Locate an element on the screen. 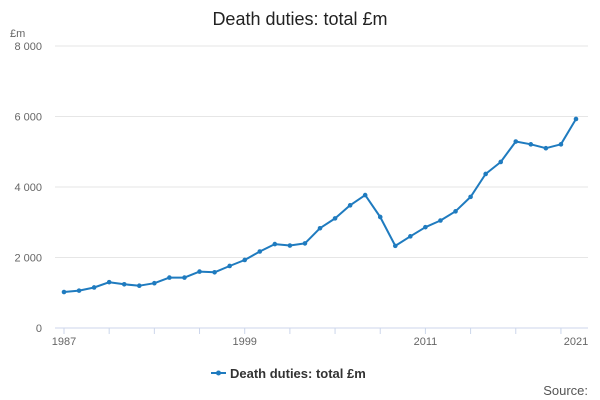 The width and height of the screenshot is (600, 400). y-tick-label: 0 is located at coordinates (39, 329).